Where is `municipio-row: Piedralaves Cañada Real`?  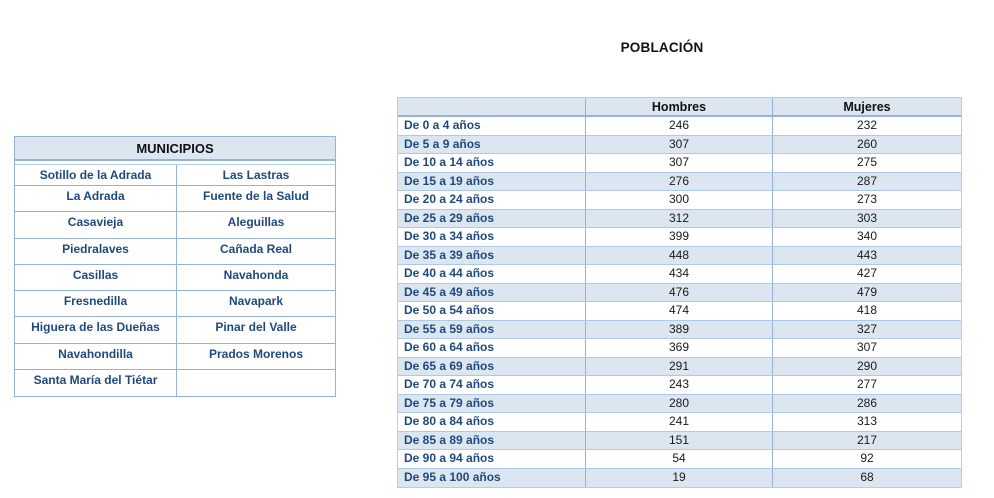 municipio-row: Piedralaves Cañada Real is located at coordinates (175, 251).